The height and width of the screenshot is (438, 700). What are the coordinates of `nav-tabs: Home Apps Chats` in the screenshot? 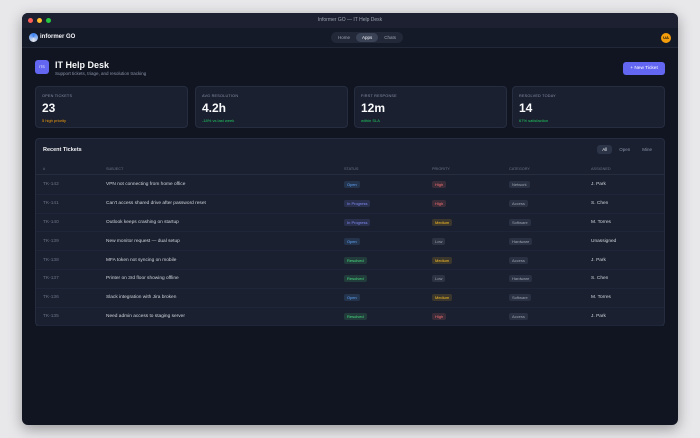 It's located at (367, 37).